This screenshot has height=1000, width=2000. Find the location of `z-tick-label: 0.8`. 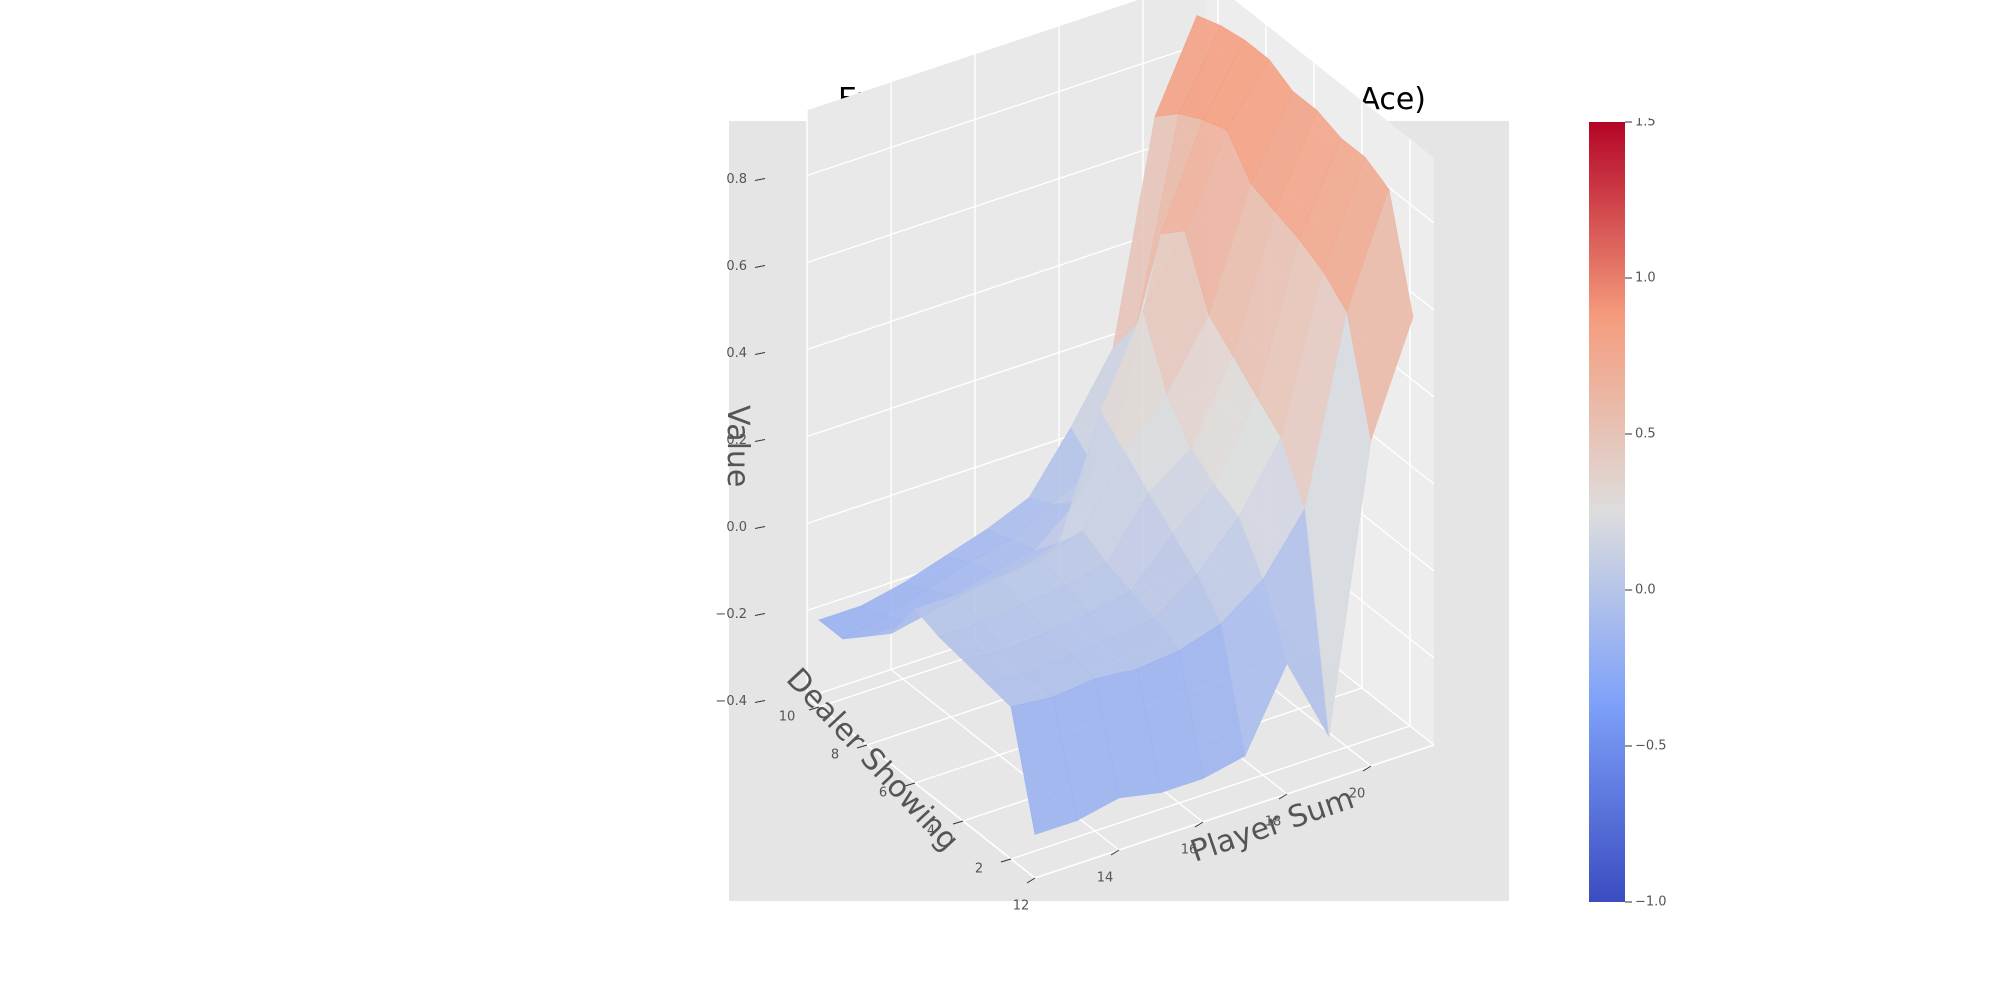

z-tick-label: 0.8 is located at coordinates (736, 179).